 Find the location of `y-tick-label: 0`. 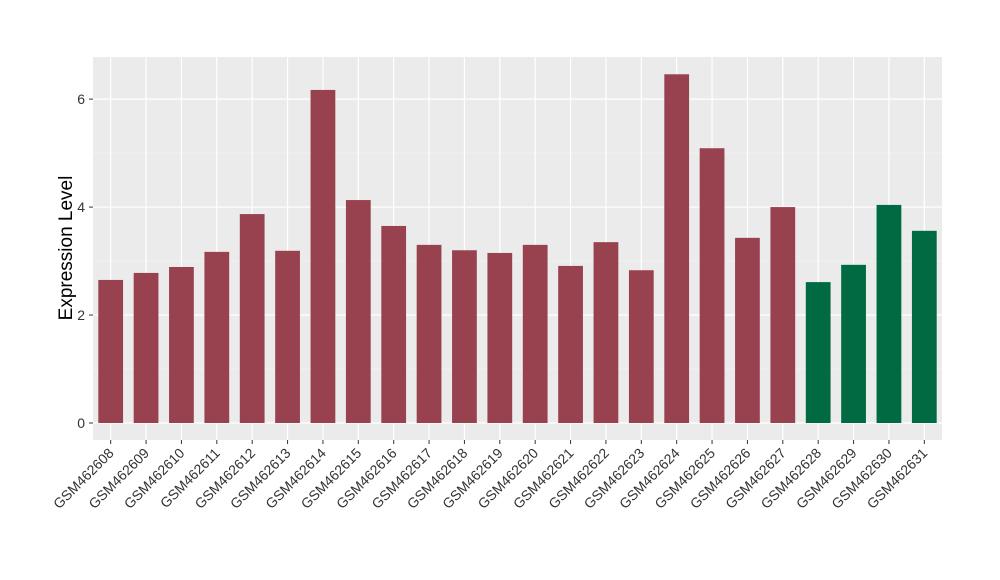

y-tick-label: 0 is located at coordinates (81, 423).